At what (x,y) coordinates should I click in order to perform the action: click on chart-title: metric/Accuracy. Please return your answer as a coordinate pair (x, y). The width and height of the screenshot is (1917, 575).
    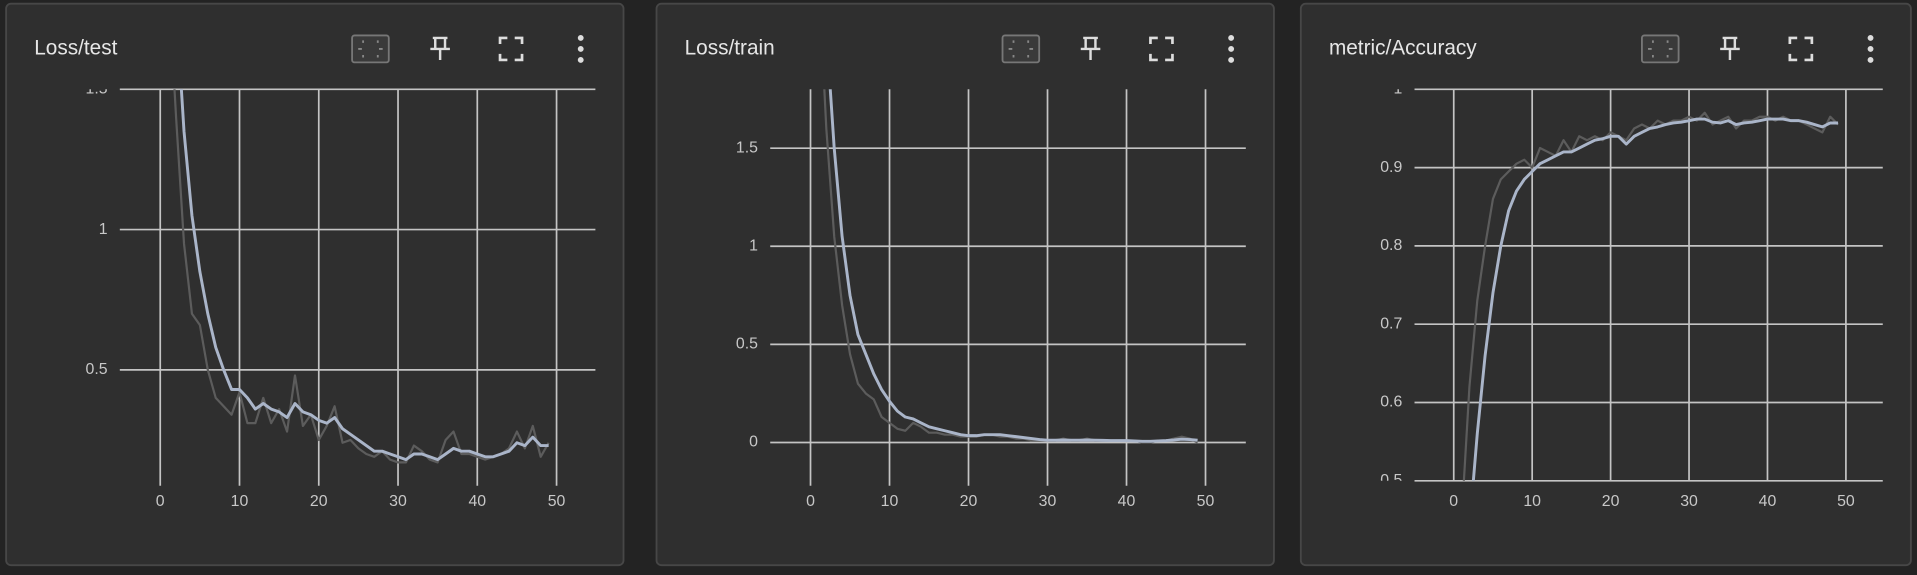
    Looking at the image, I should click on (1403, 47).